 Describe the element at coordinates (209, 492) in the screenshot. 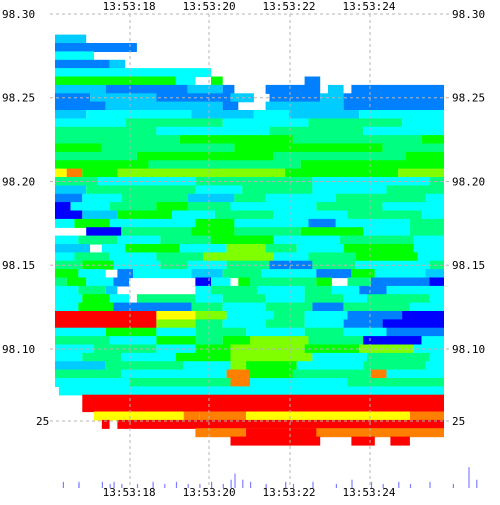

I see `x-tick-label-bottom: 13:53:20` at that location.